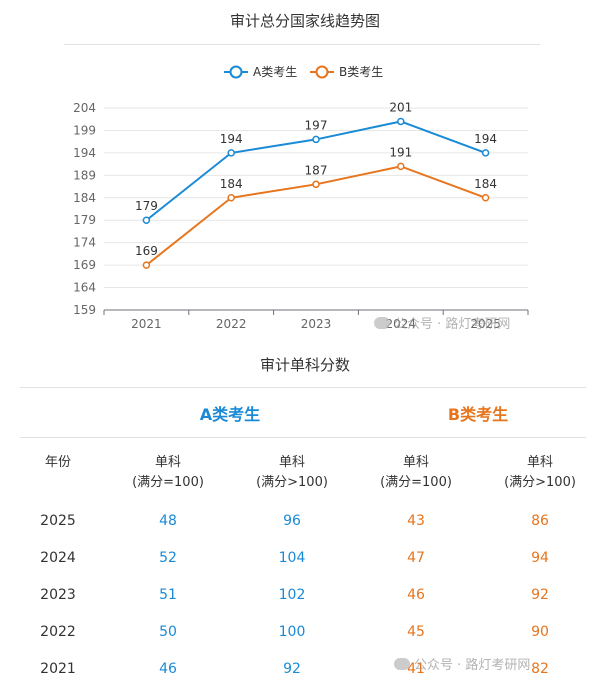  What do you see at coordinates (58, 558) in the screenshot?
I see `year-cell: 2024` at bounding box center [58, 558].